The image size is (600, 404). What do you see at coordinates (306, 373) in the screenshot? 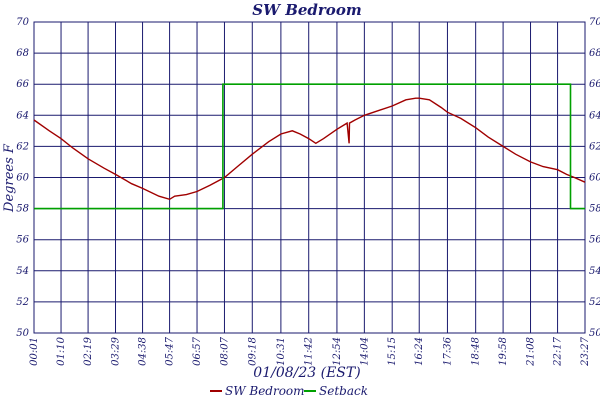
I see `x-axis-label: 01/08/23 (EST)` at bounding box center [306, 373].